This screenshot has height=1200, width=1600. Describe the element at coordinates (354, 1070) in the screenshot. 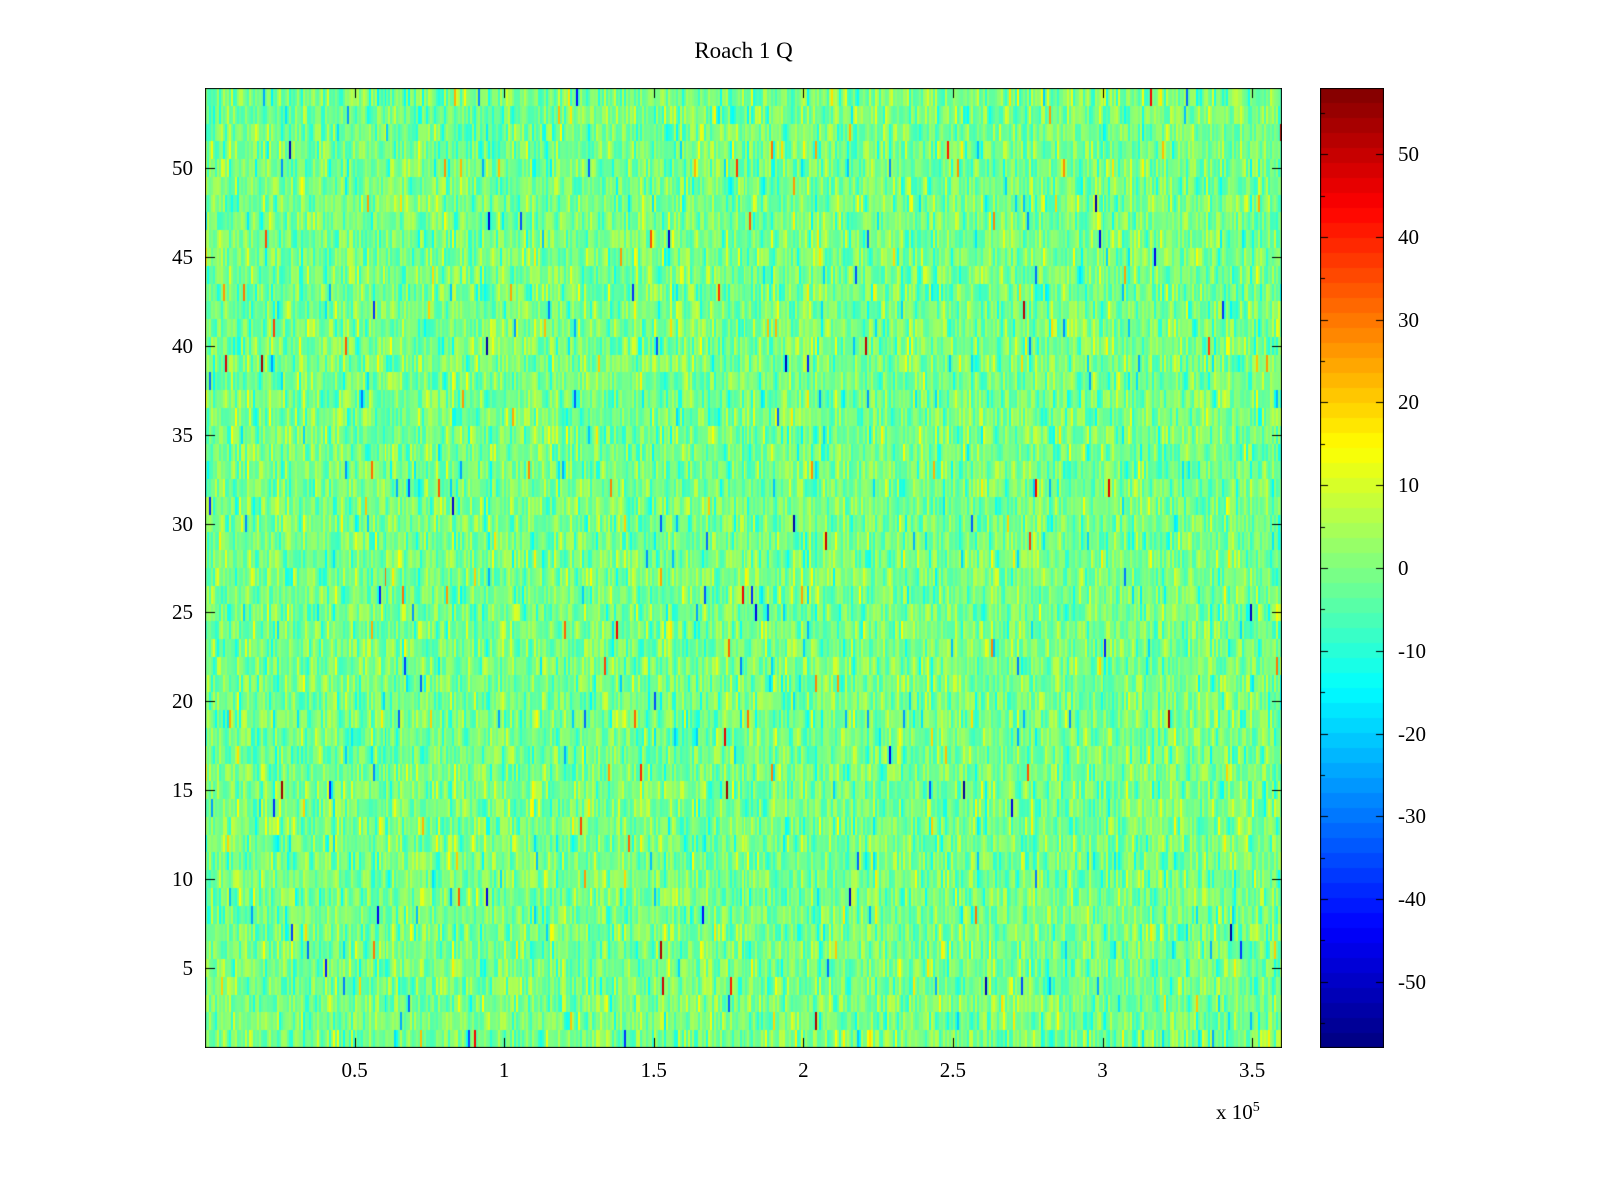

I see `x-tick-label: 0.5` at that location.